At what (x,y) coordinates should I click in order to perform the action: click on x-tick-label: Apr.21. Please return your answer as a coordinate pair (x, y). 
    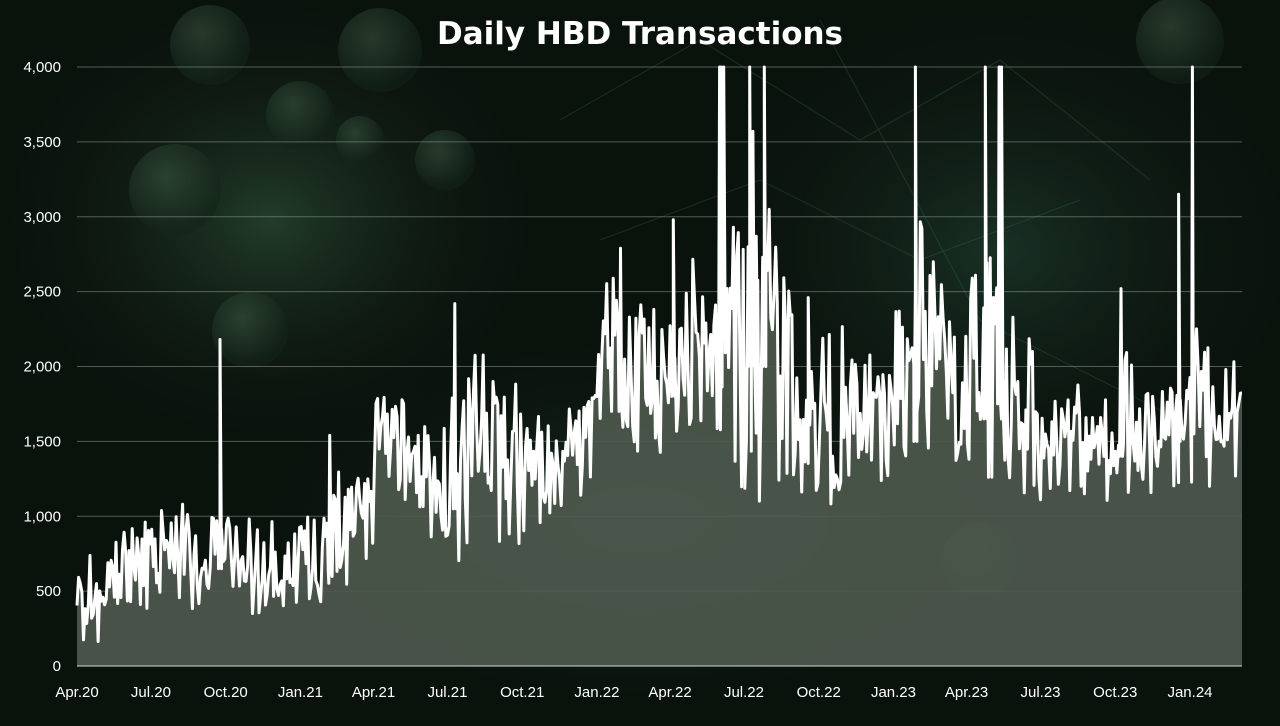
    Looking at the image, I should click on (373, 692).